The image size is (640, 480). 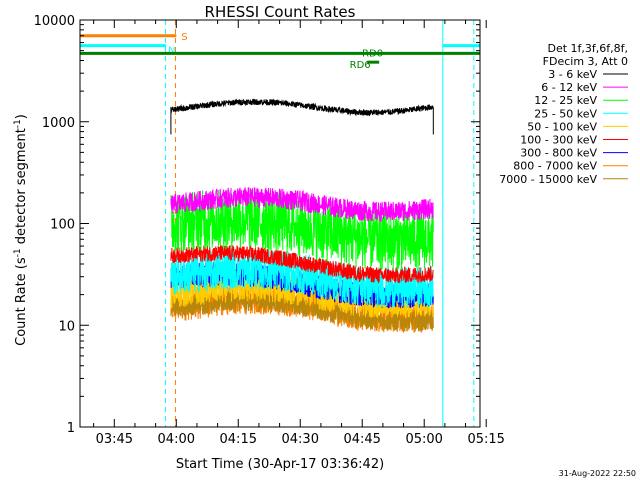 I want to click on legend-entry-label: 300 - 800 keV, so click(x=558, y=153).